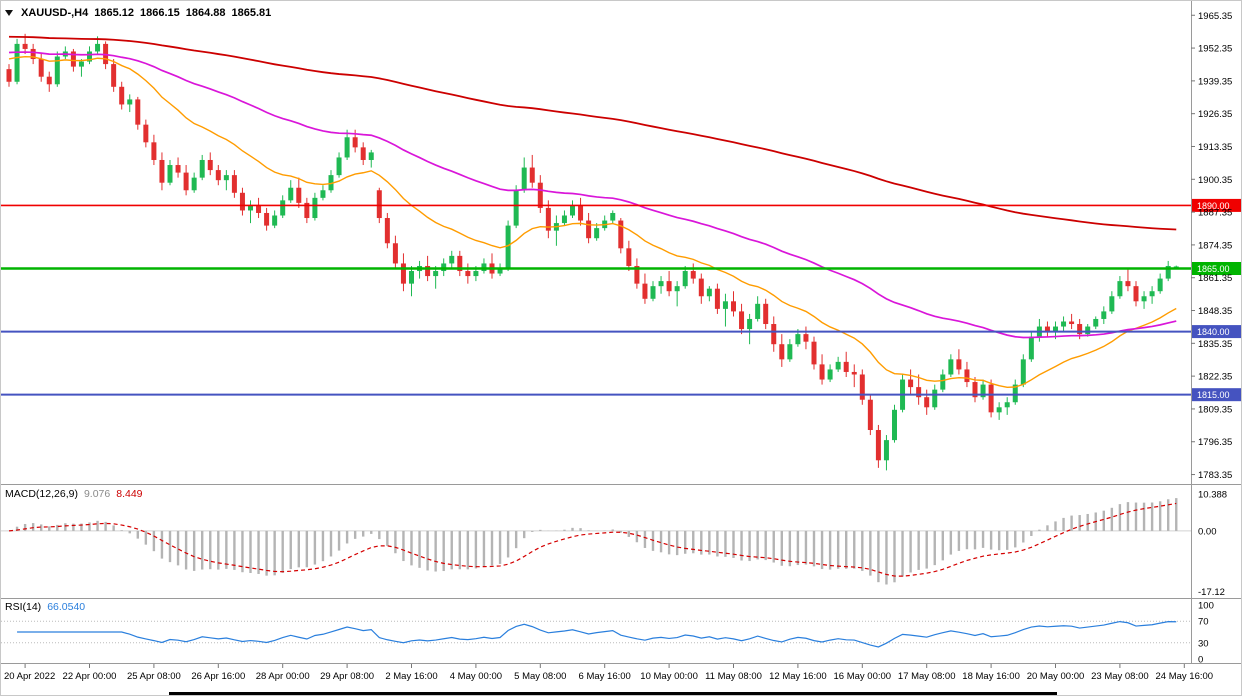  Describe the element at coordinates (1200, 660) in the screenshot. I see `rsi-axis-label: 0` at that location.